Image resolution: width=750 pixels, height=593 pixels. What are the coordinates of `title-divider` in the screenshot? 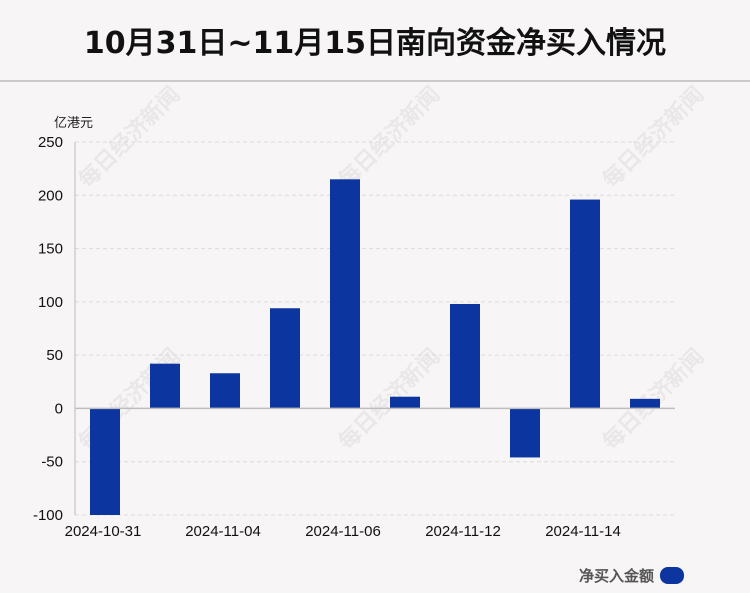 It's located at (375, 81).